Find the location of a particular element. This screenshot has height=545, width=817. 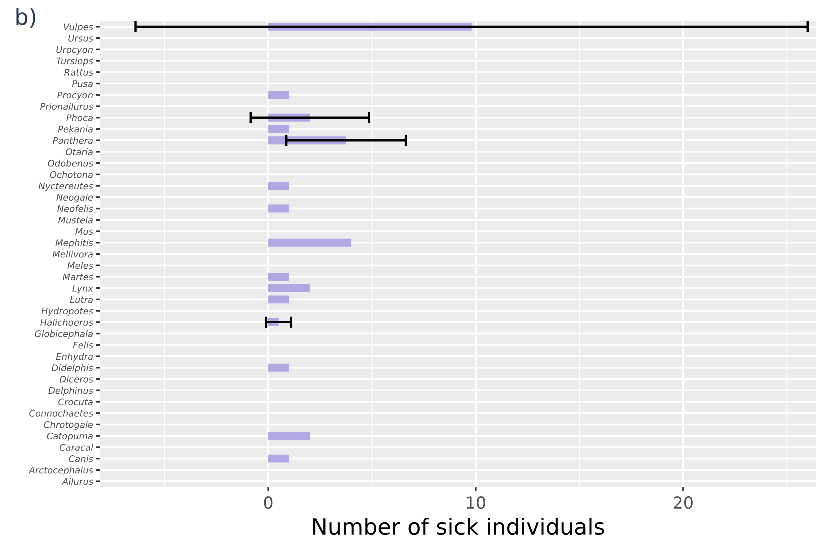

y-tick-label: Procyon is located at coordinates (75, 96).